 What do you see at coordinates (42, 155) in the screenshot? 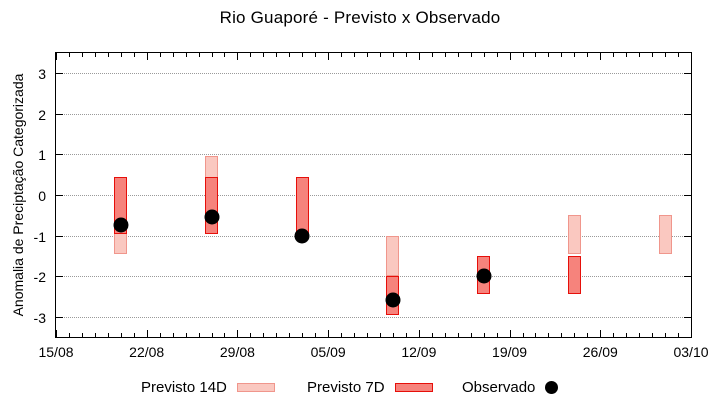
I see `y-tick-label: 1` at bounding box center [42, 155].